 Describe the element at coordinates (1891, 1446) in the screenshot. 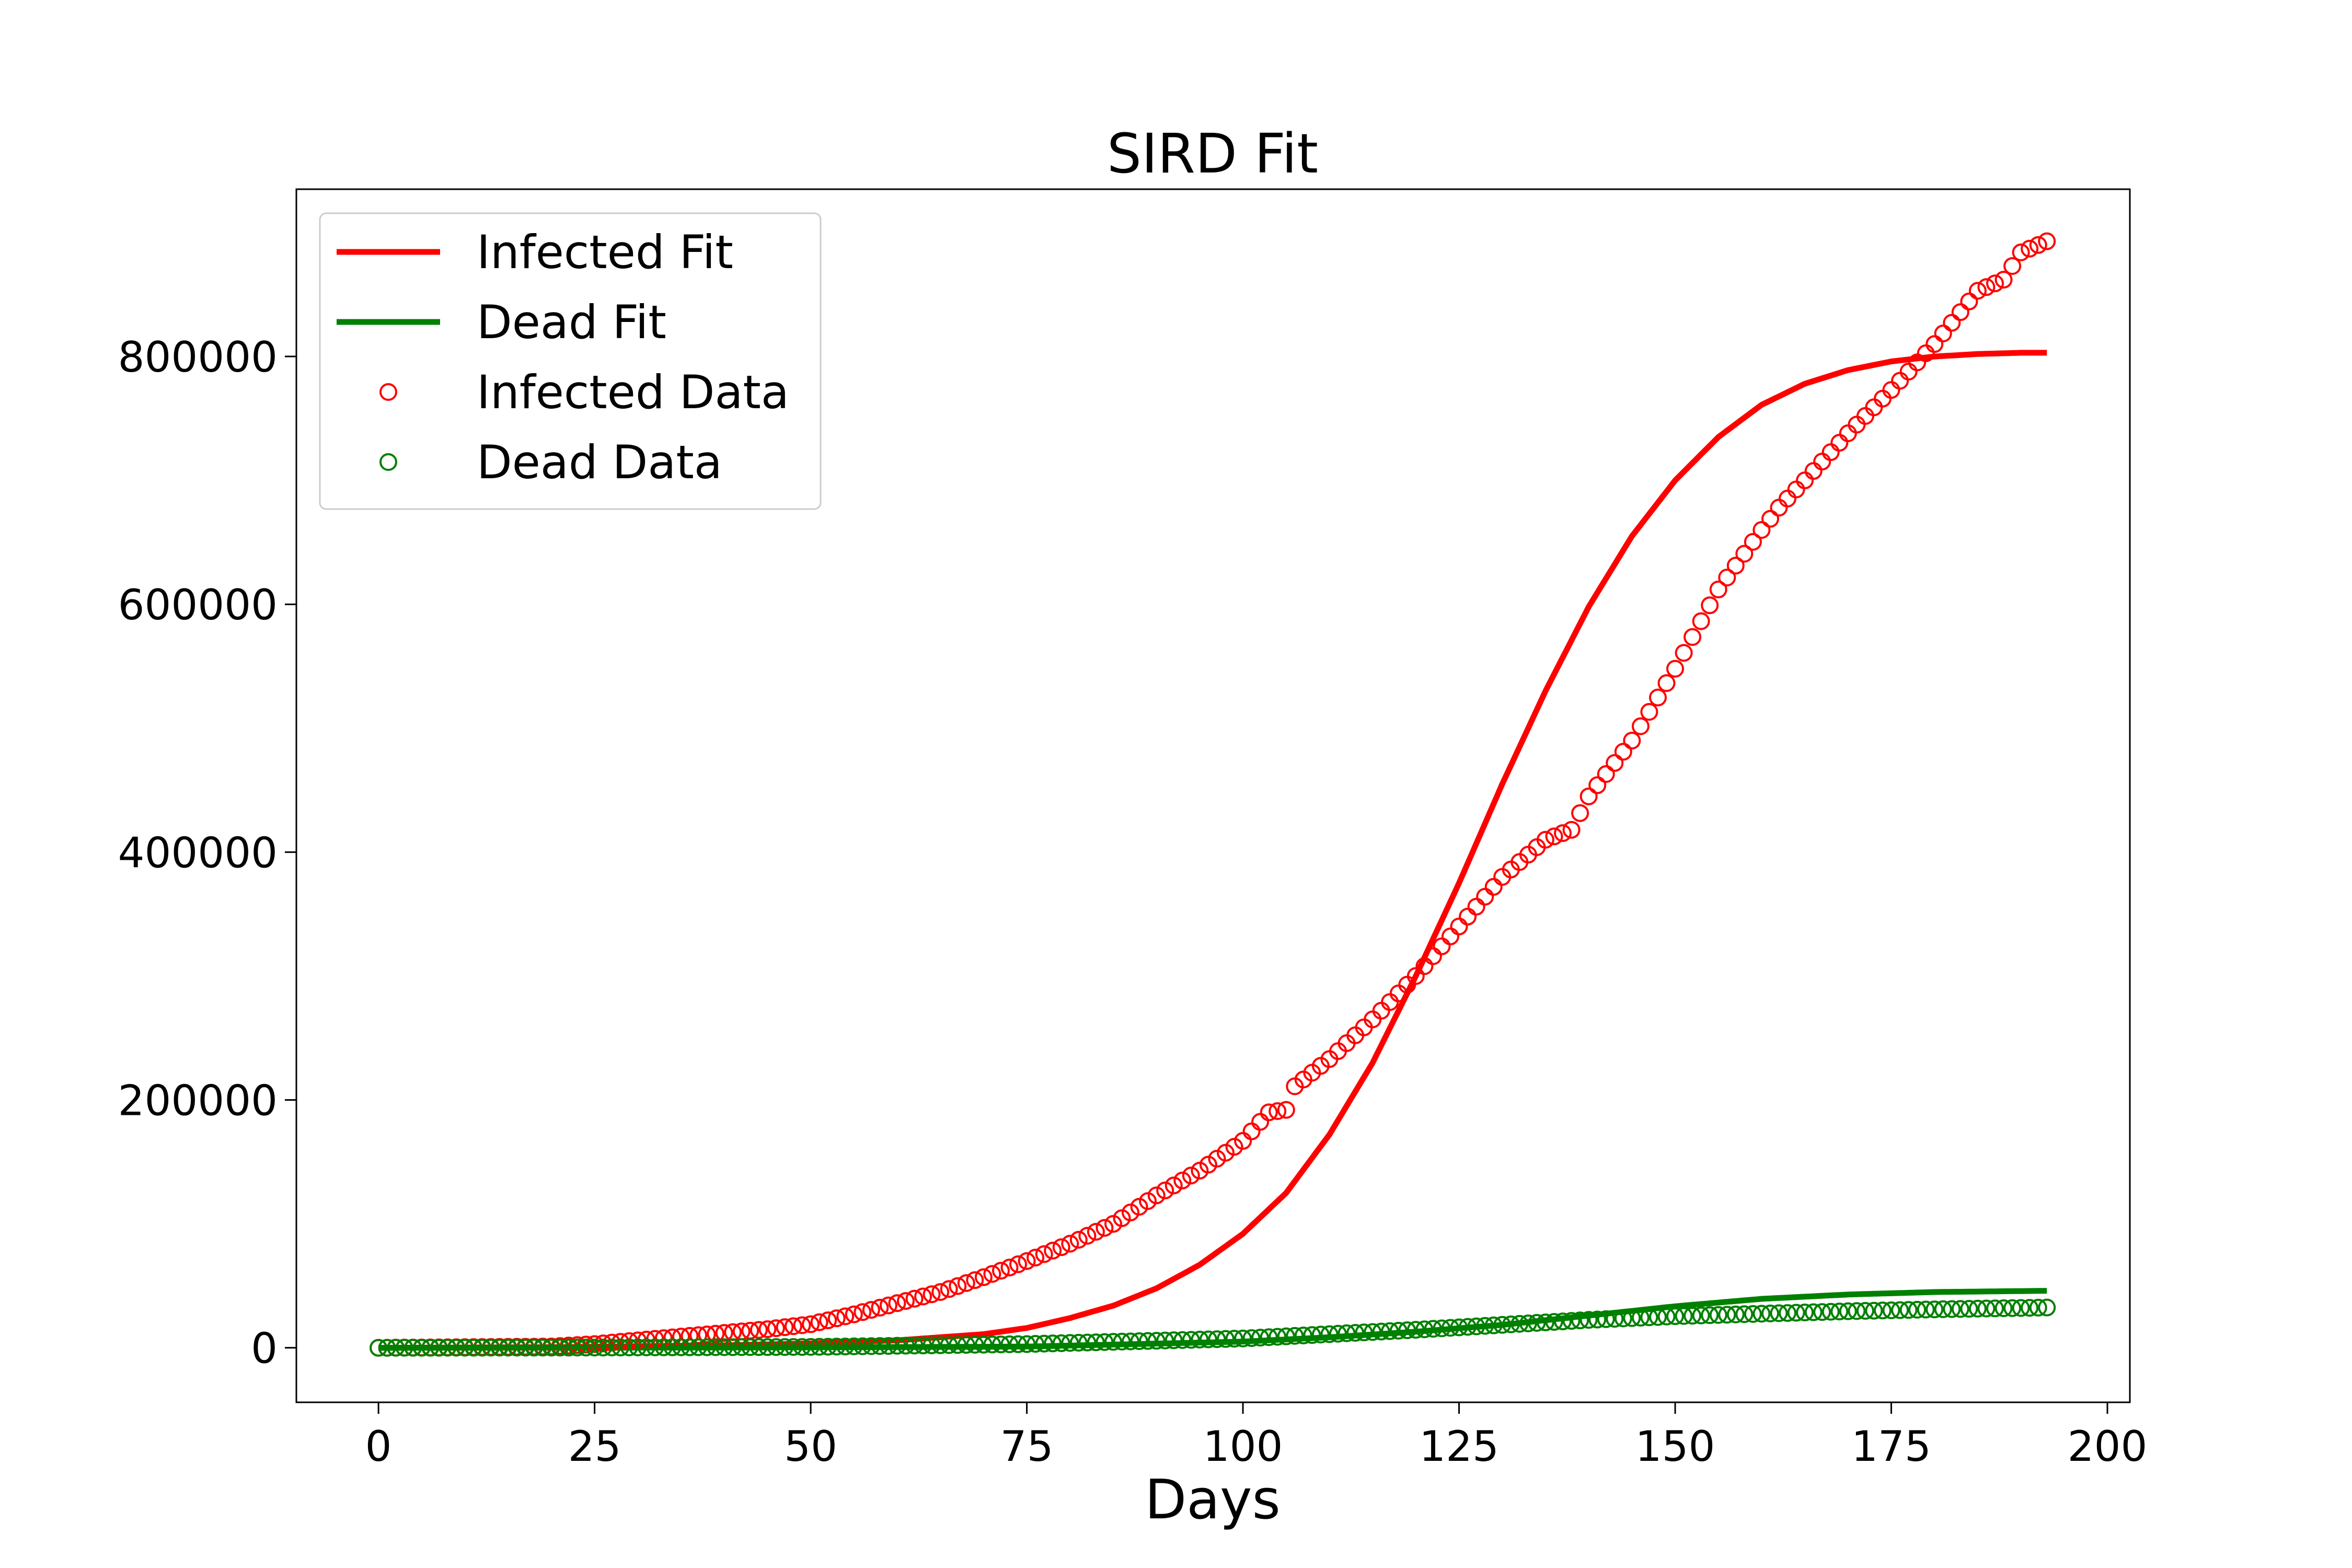

I see `x-tick-label: 175` at that location.